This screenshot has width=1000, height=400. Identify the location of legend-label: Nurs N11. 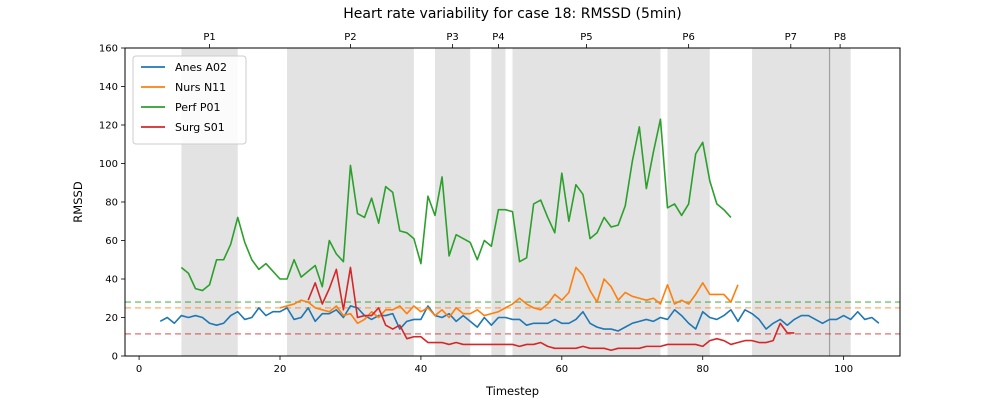
(200, 87).